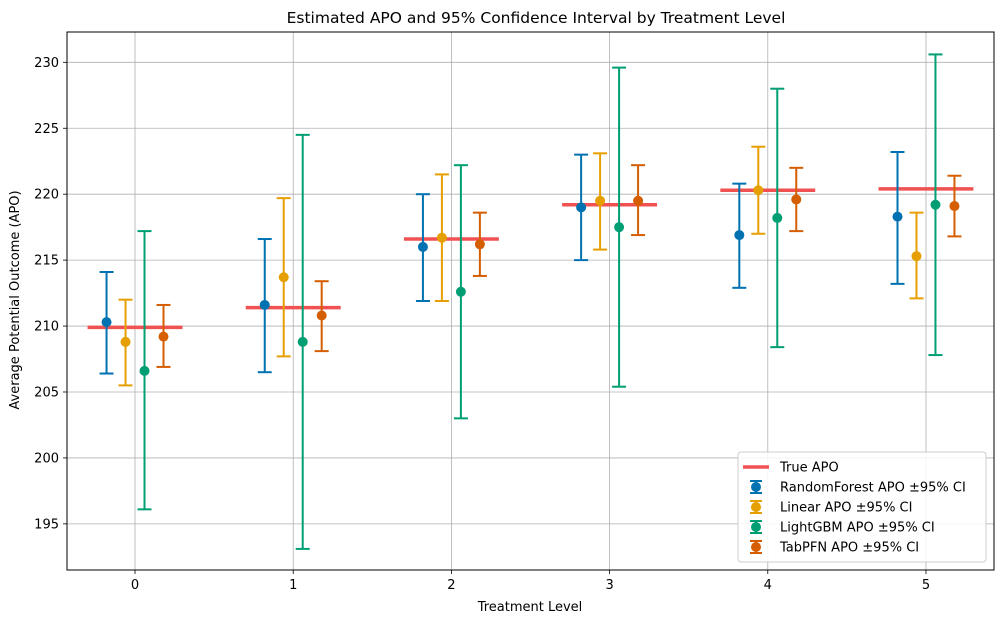 This screenshot has width=1005, height=624. I want to click on x-tick-label: 2, so click(451, 585).